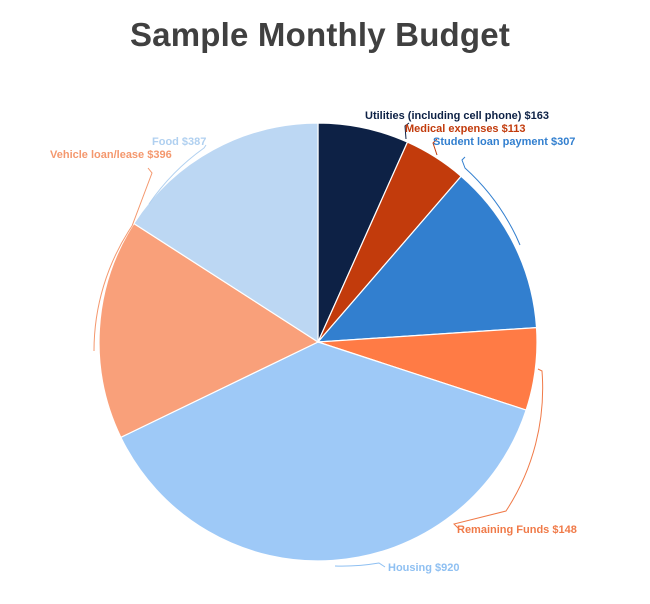 The width and height of the screenshot is (650, 604). Describe the element at coordinates (491, 201) in the screenshot. I see `leader-line-student-loan-payment` at that location.